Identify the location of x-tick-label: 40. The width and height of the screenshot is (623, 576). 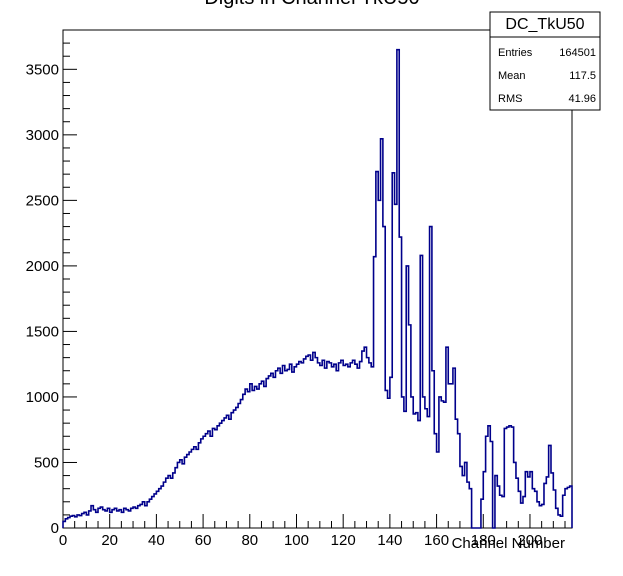
(156, 540).